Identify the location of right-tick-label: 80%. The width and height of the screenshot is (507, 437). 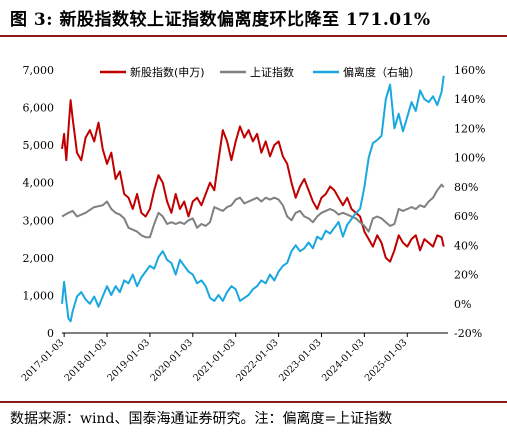
(466, 187).